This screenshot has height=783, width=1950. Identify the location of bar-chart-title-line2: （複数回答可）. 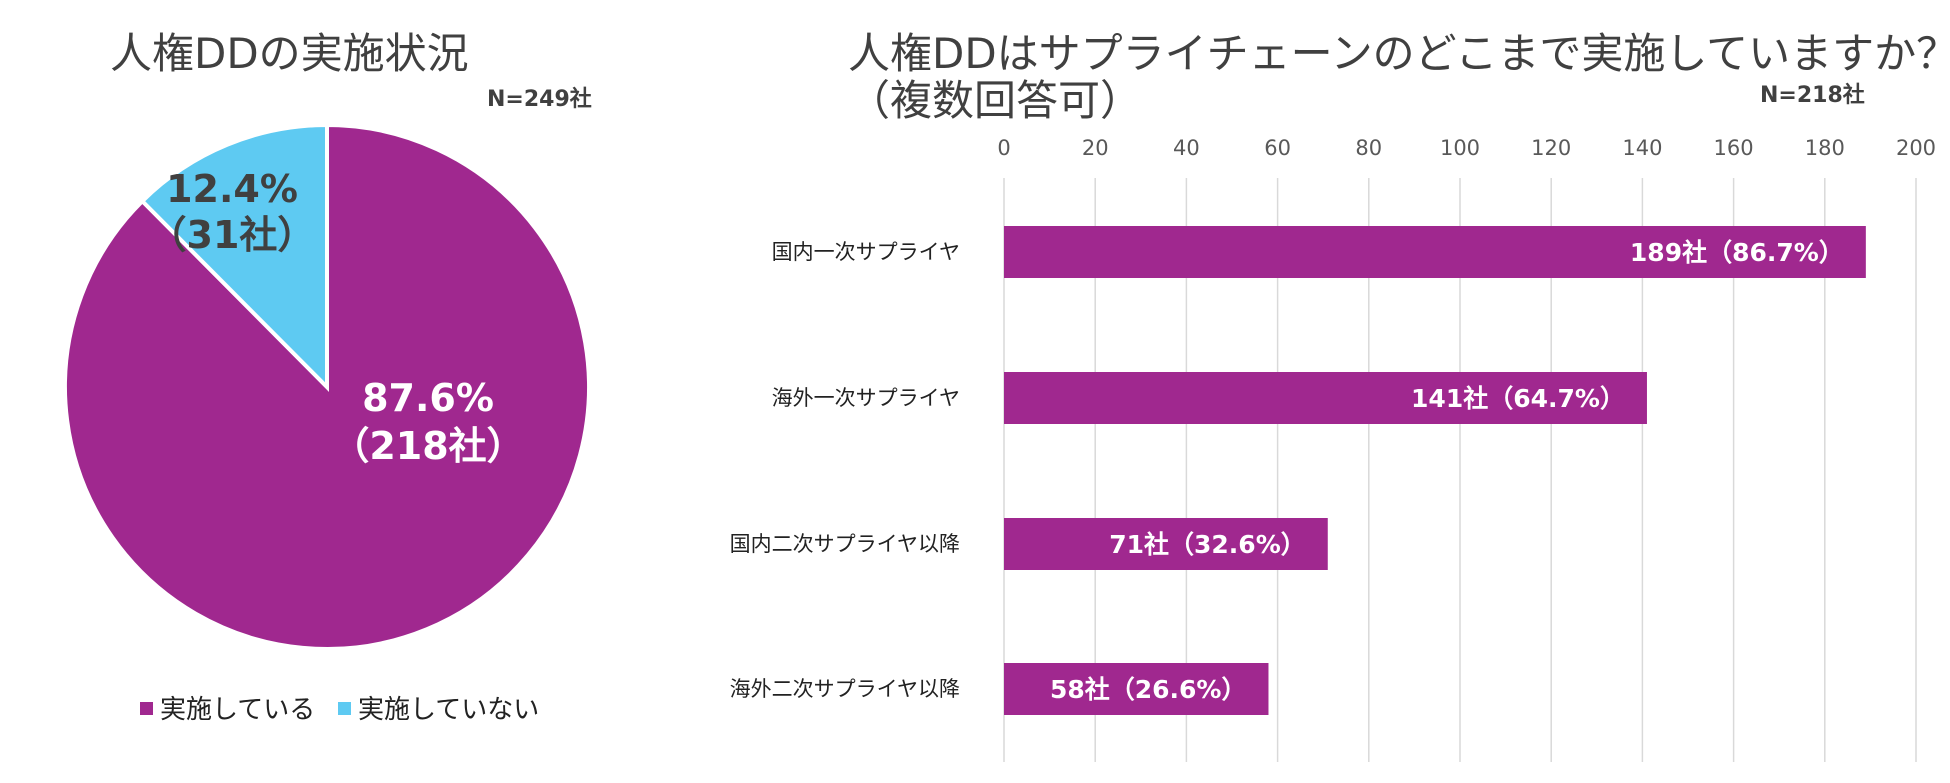
(995, 100).